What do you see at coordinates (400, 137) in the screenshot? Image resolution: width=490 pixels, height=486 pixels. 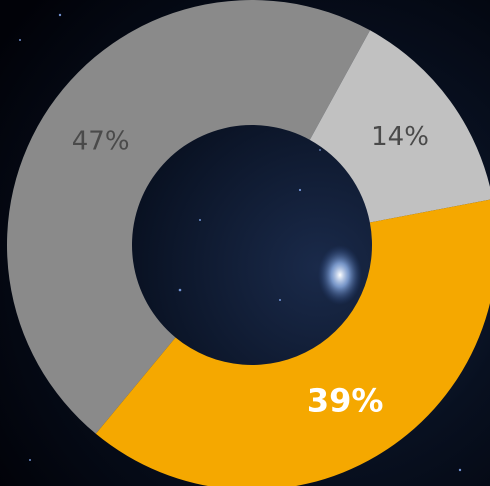 I see `value-label: 14%` at bounding box center [400, 137].